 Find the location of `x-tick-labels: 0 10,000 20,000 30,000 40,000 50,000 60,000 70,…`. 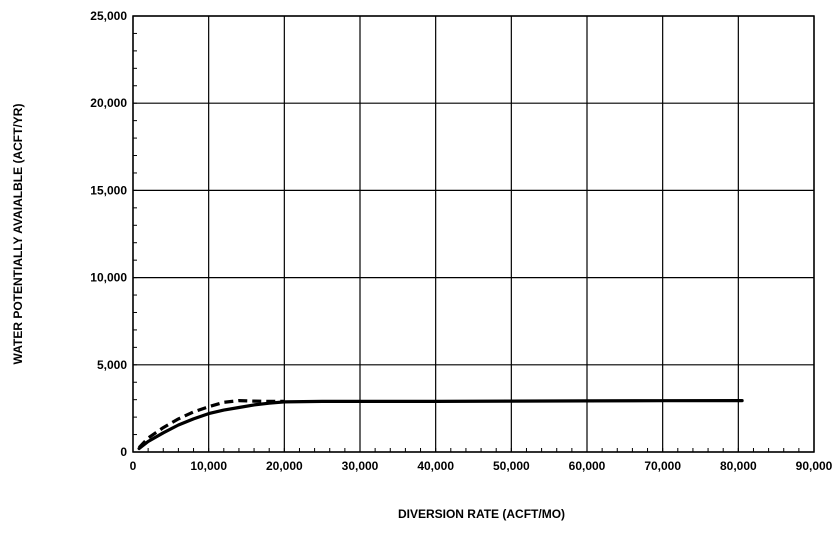

x-tick-labels: 0 10,000 20,000 30,000 40,000 50,000 60,000 70,… is located at coordinates (481, 466).